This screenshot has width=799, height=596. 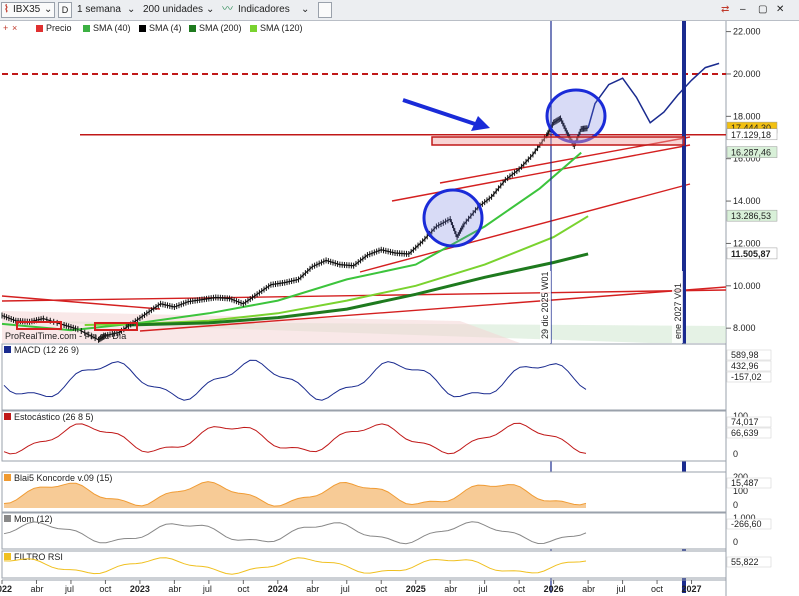 I want to click on y-tick-label: 14.000, so click(x=747, y=201).